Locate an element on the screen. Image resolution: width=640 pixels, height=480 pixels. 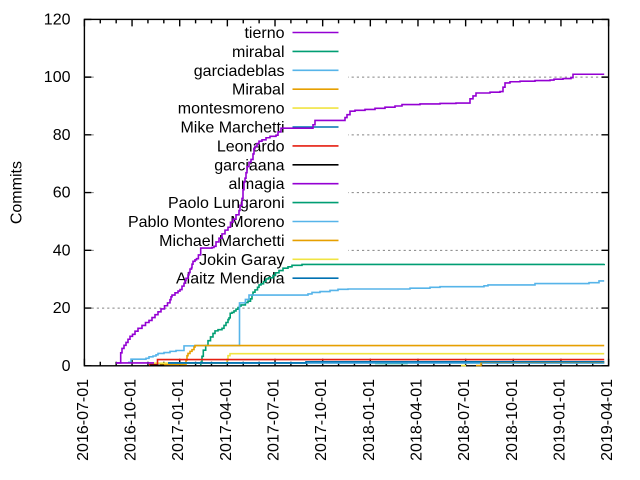
svg-text: Jokin Garay is located at coordinates (241, 260).